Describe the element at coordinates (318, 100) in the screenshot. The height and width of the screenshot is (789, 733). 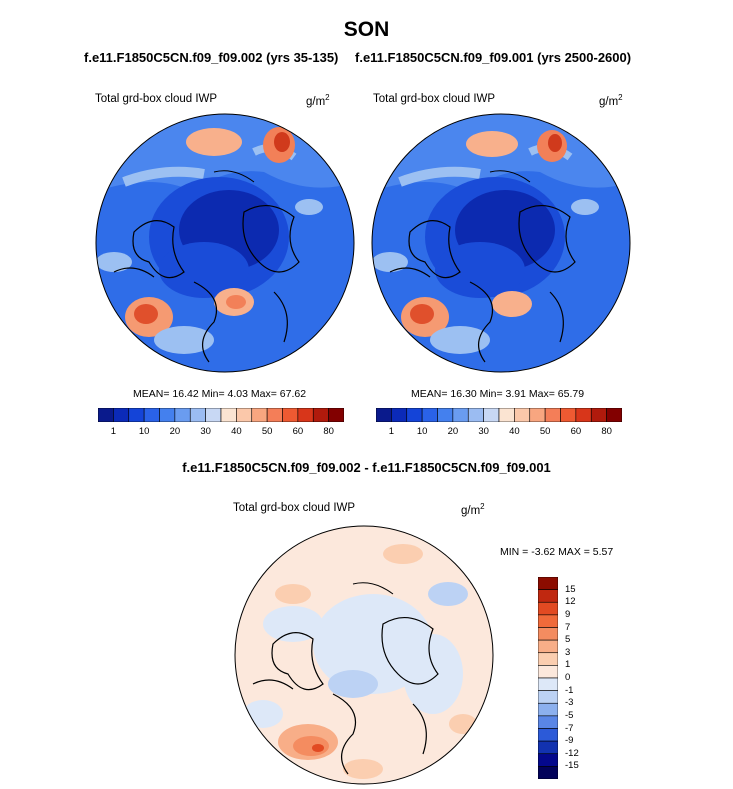
I see `panel1-unit: g/m2` at that location.